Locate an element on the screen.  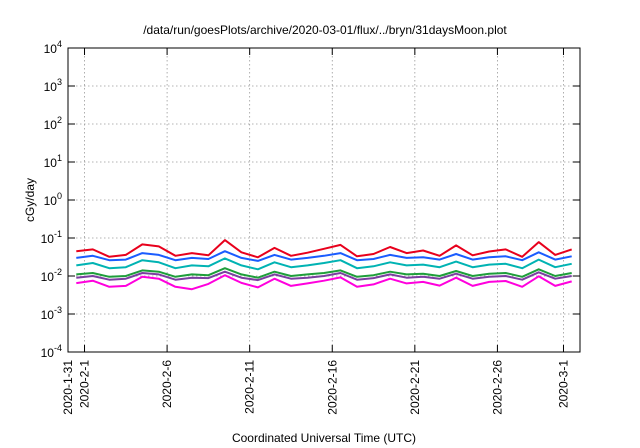
x-tick-label: 2020-2-21 is located at coordinates (415, 387).